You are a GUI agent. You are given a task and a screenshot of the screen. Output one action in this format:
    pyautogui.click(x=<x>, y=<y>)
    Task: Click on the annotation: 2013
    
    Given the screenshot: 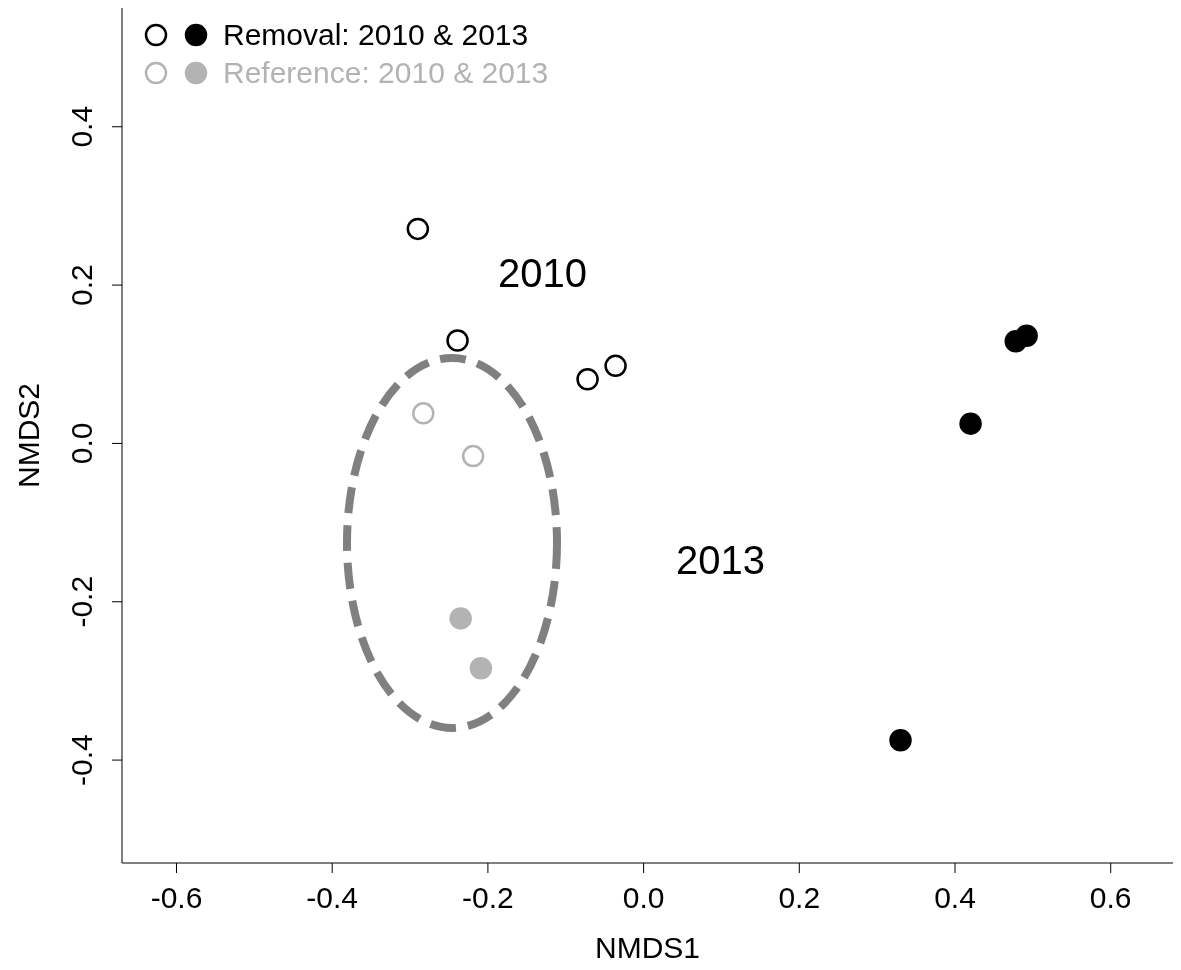 What is the action you would take?
    pyautogui.click(x=720, y=560)
    